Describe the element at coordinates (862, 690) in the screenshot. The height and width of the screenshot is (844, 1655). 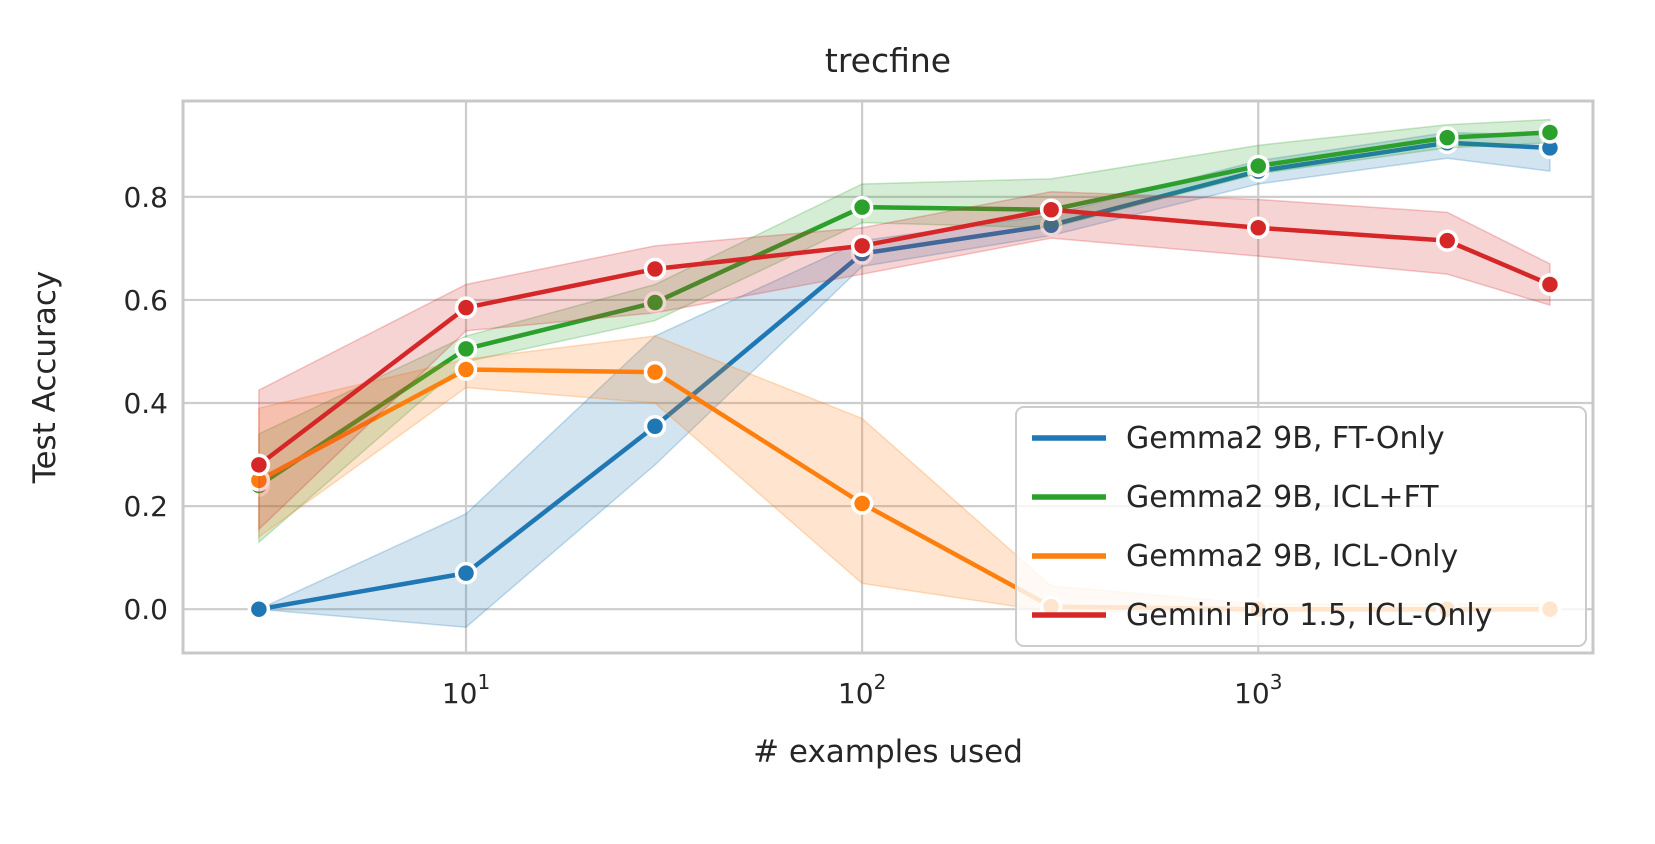
I see `x-tick-label: 10²` at that location.